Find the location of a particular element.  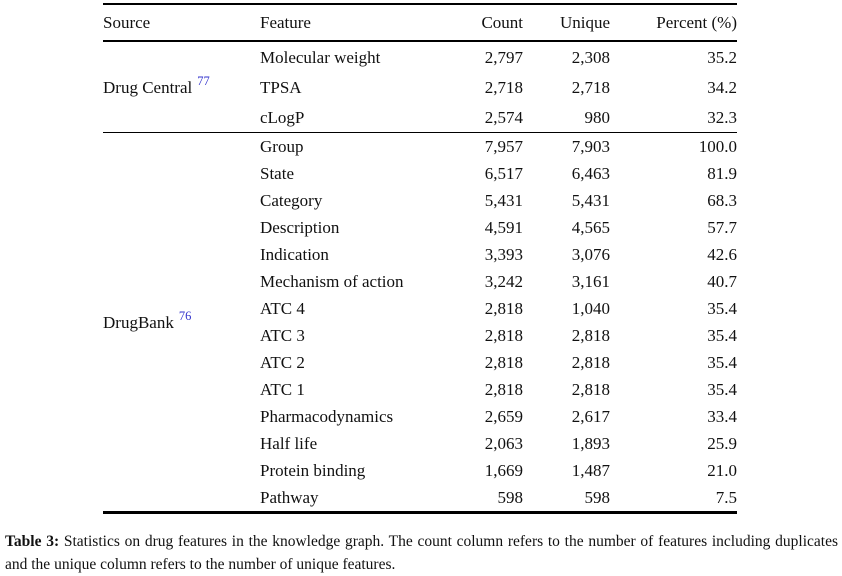

table-row: cLogP 2,574 980 32.3 is located at coordinates (420, 117).